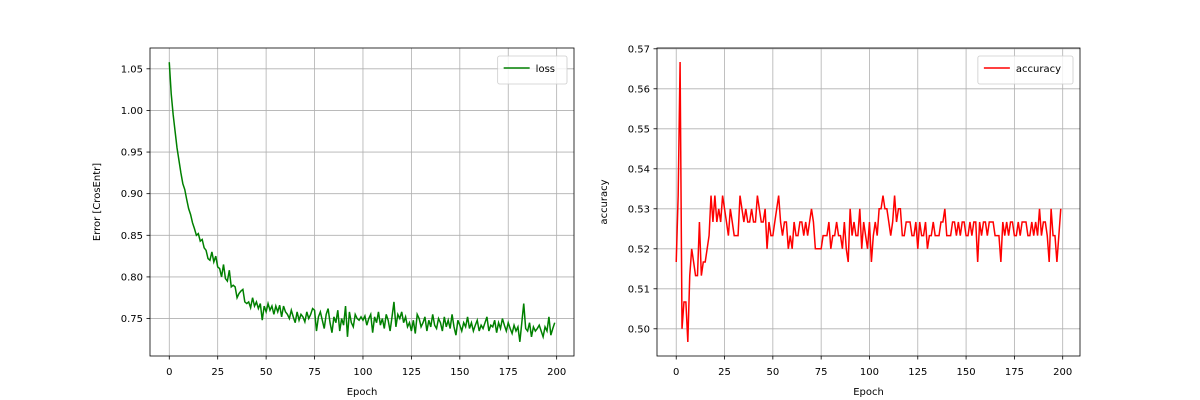  I want to click on legend-label: loss, so click(545, 69).